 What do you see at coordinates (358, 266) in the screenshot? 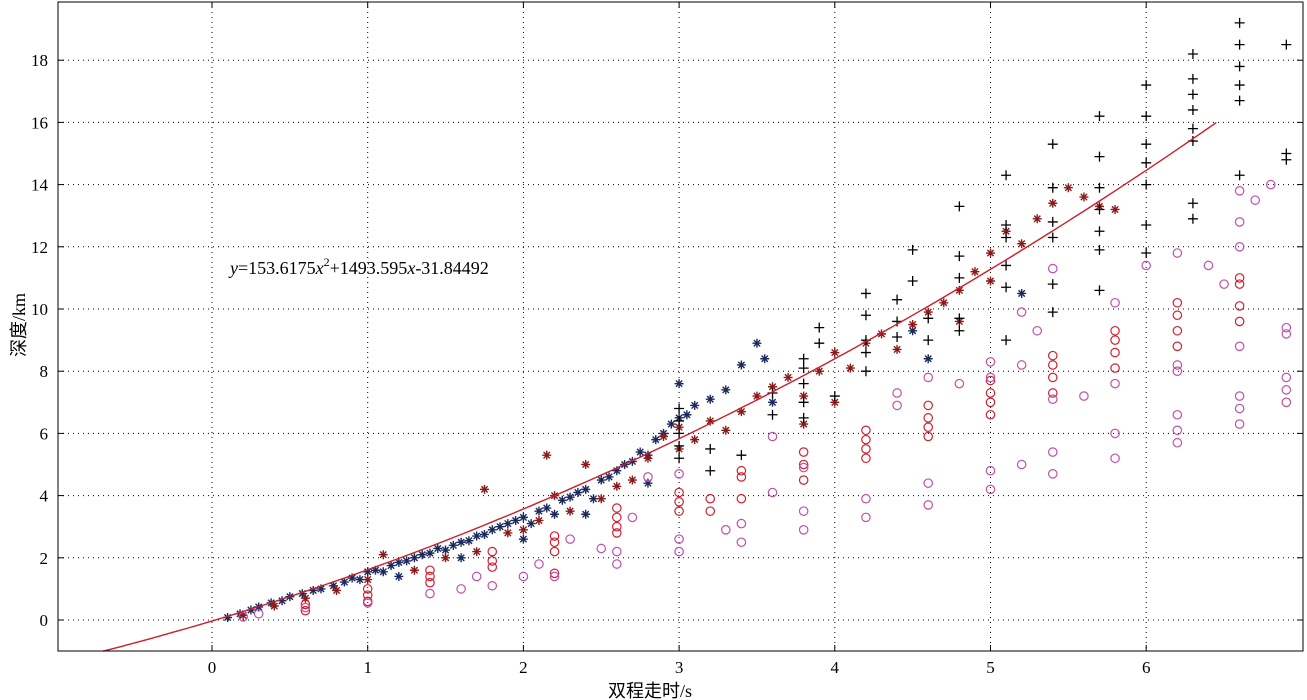
I see `fit-equation: y=153.6175x2+1493.595x-31.84492` at bounding box center [358, 266].